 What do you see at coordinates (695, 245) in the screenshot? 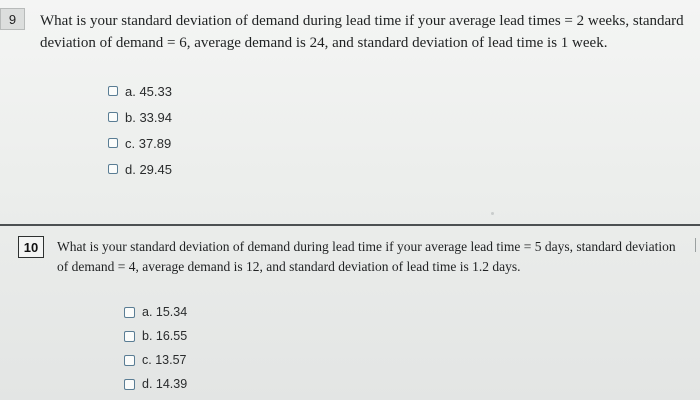
I see `edge-mark` at bounding box center [695, 245].